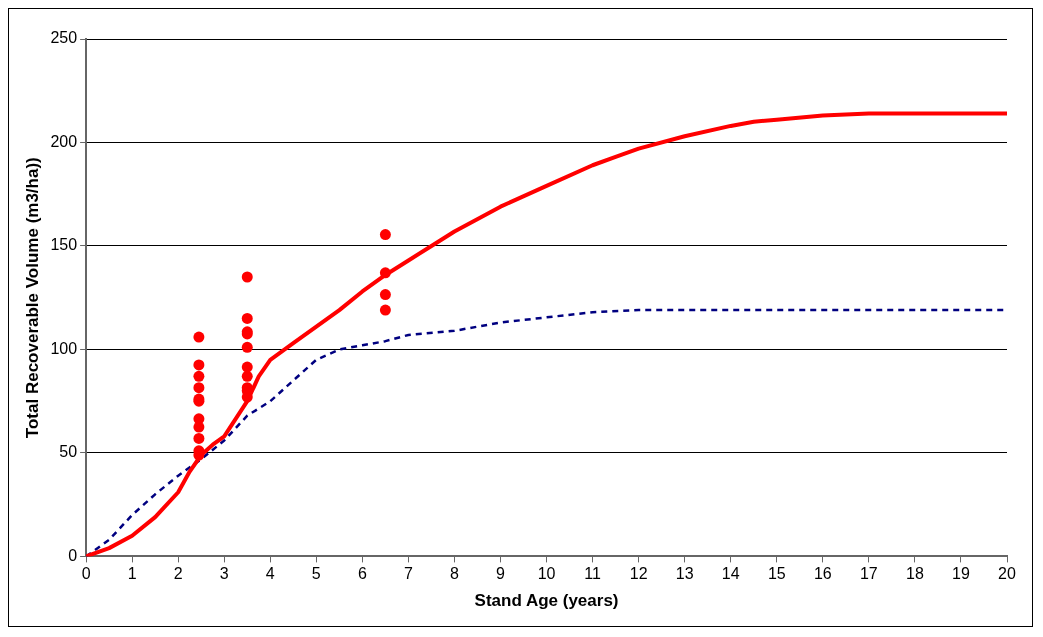 The width and height of the screenshot is (1043, 637). What do you see at coordinates (408, 574) in the screenshot?
I see `x-tick-label: 7` at bounding box center [408, 574].